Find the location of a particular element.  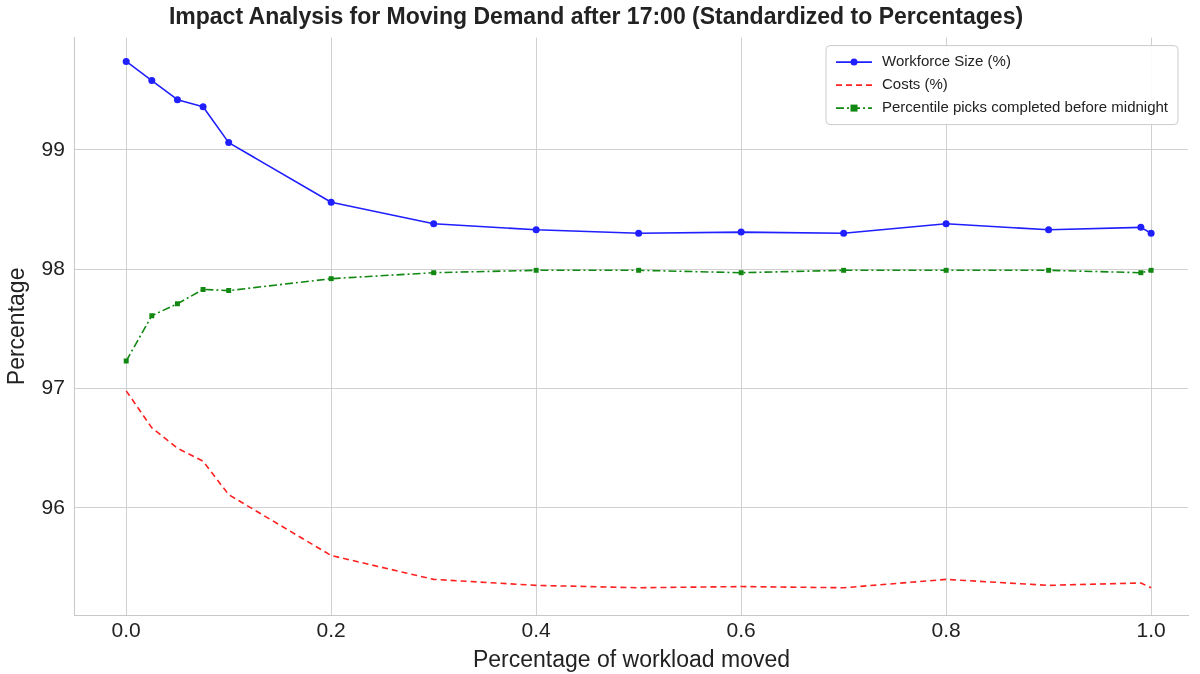

y-tick-label: 99 is located at coordinates (53, 148).